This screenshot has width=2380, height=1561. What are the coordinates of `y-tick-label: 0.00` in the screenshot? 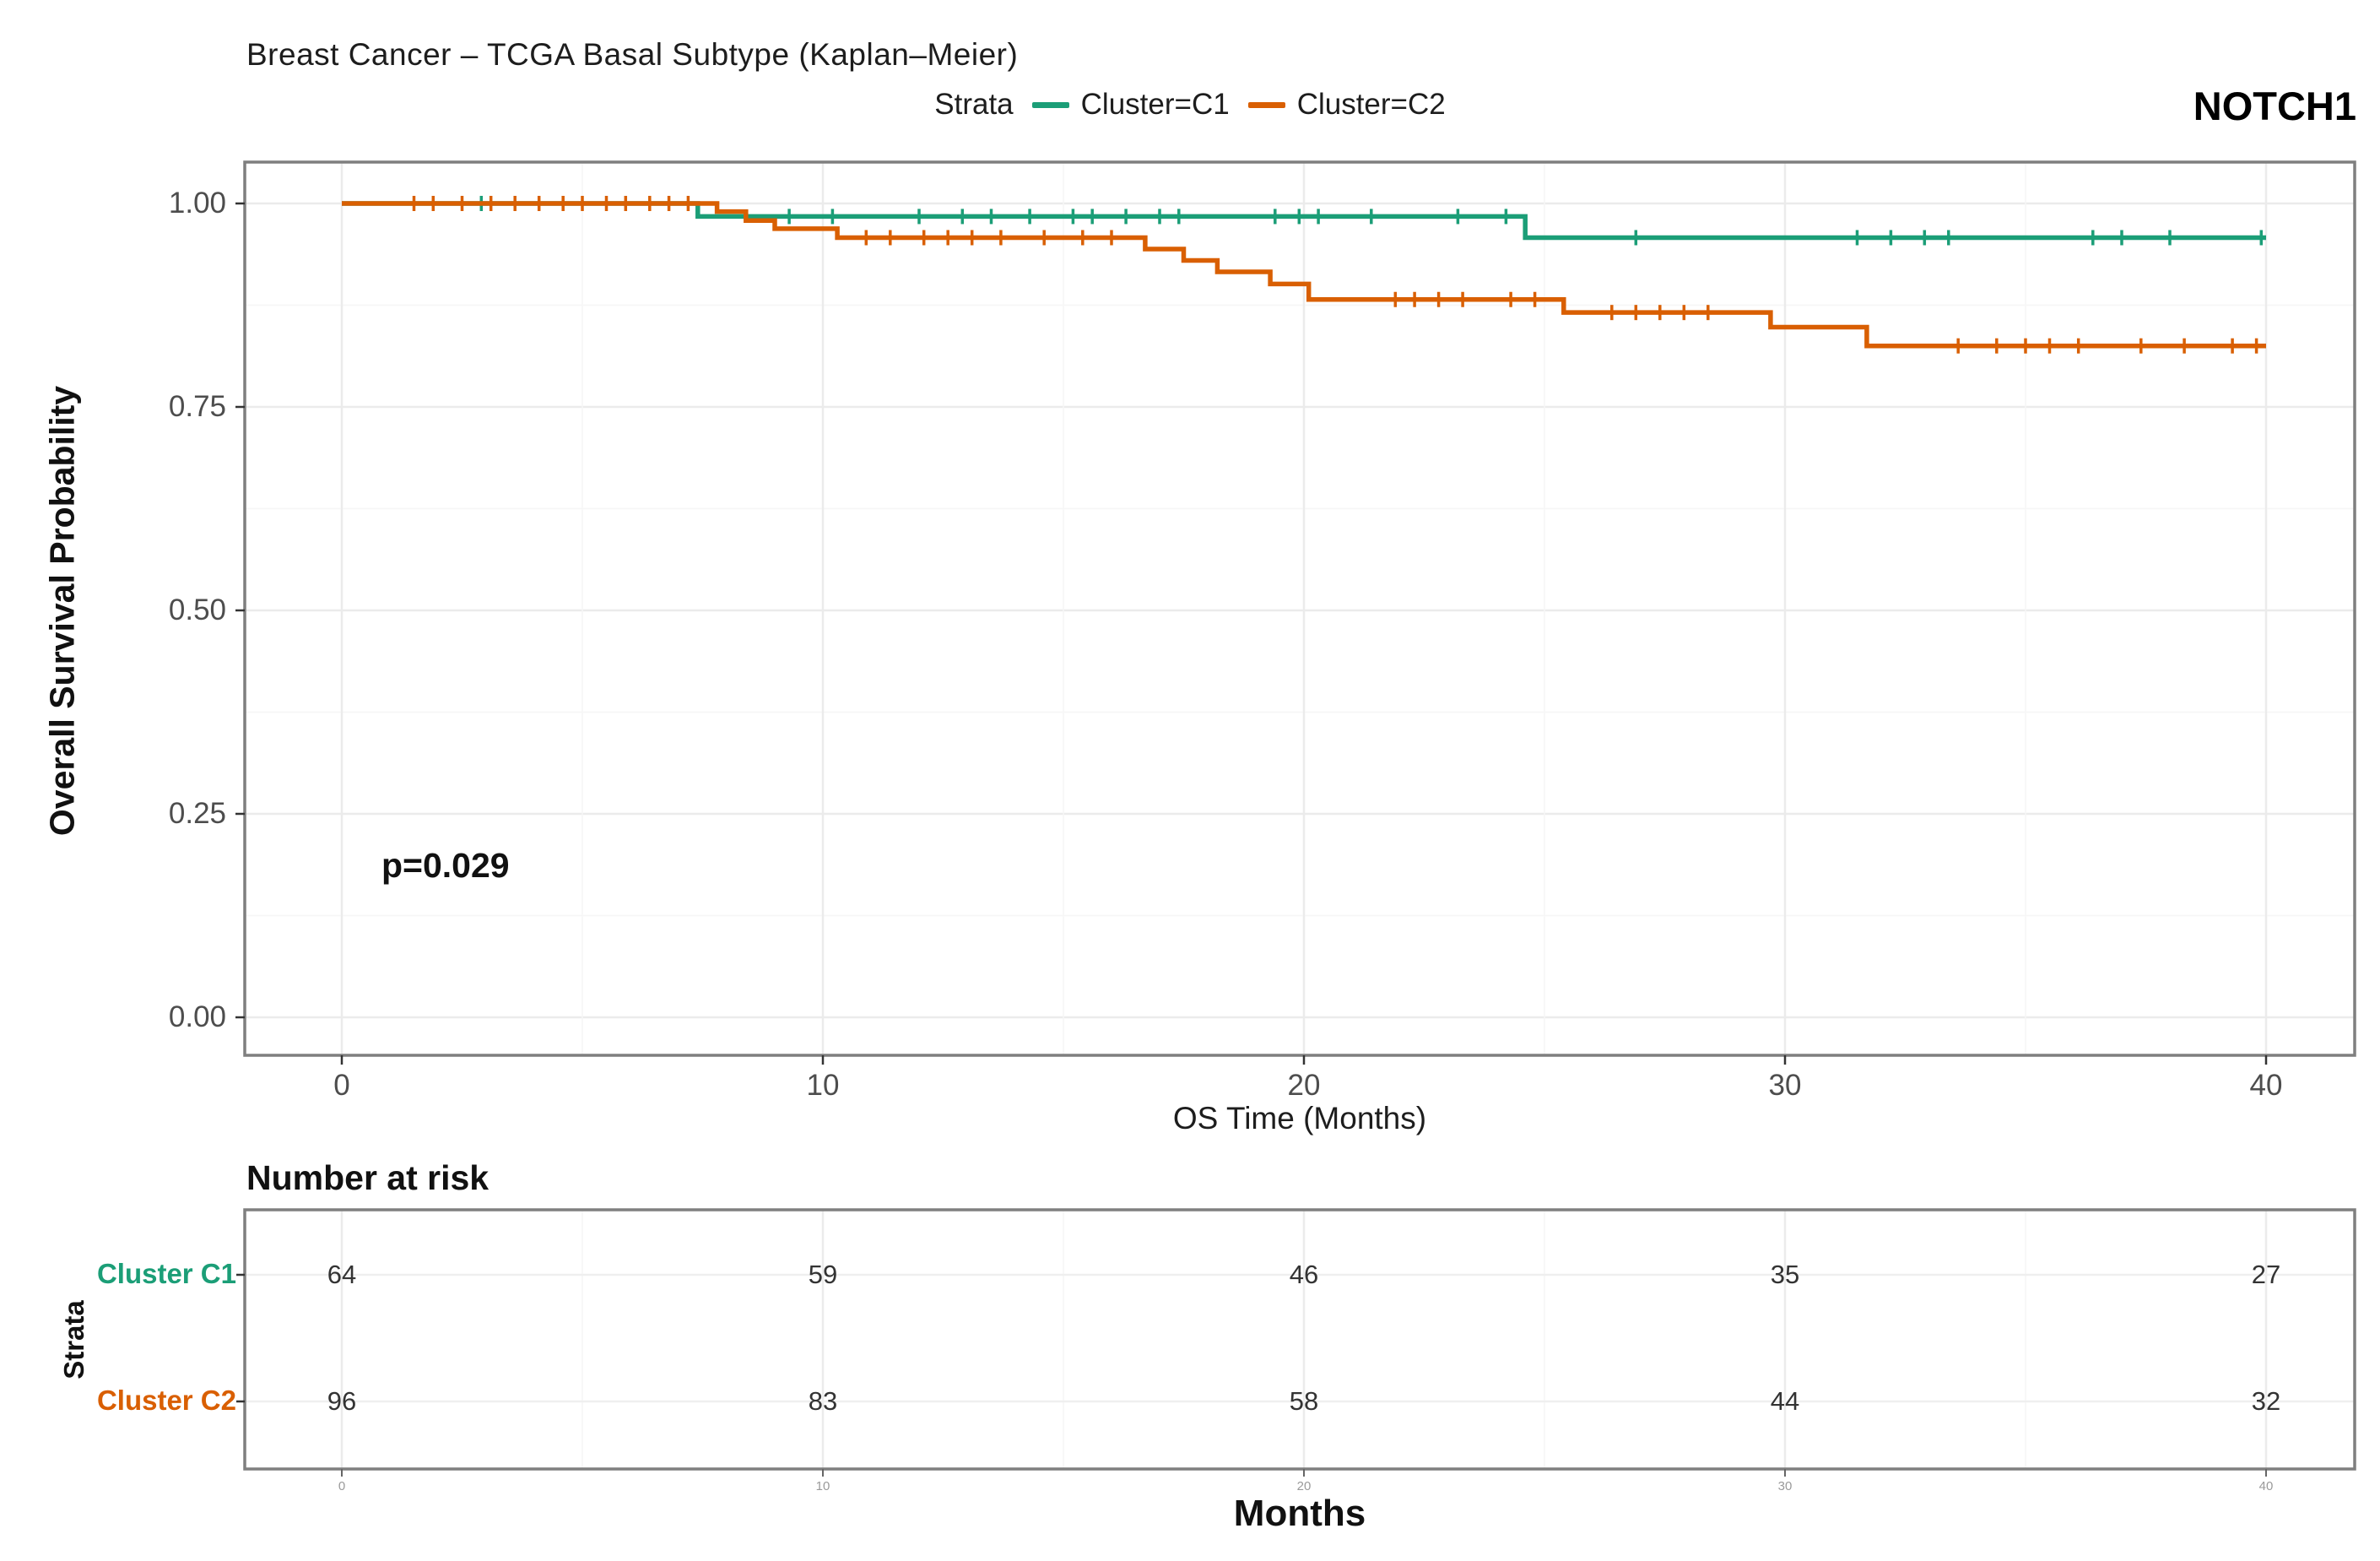 It's located at (197, 1016).